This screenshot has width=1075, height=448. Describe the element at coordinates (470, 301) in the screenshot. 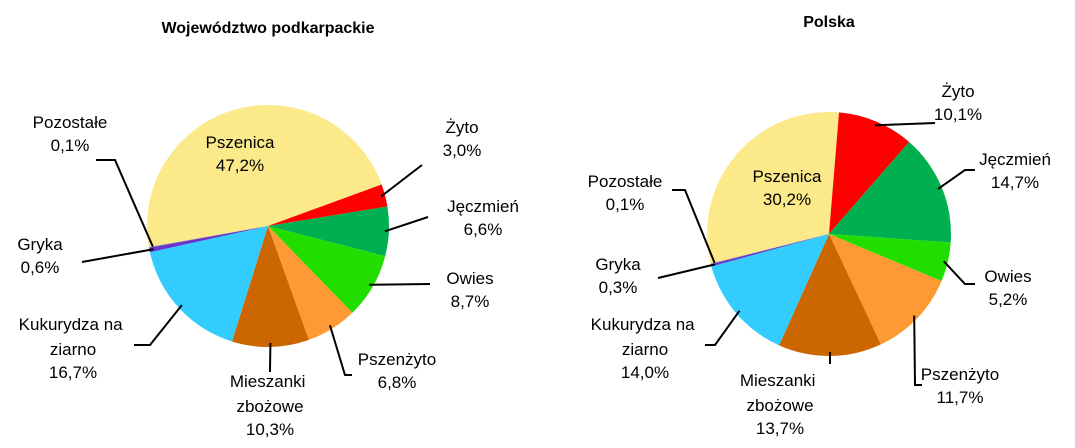

I see `value-label: 8,7%` at that location.